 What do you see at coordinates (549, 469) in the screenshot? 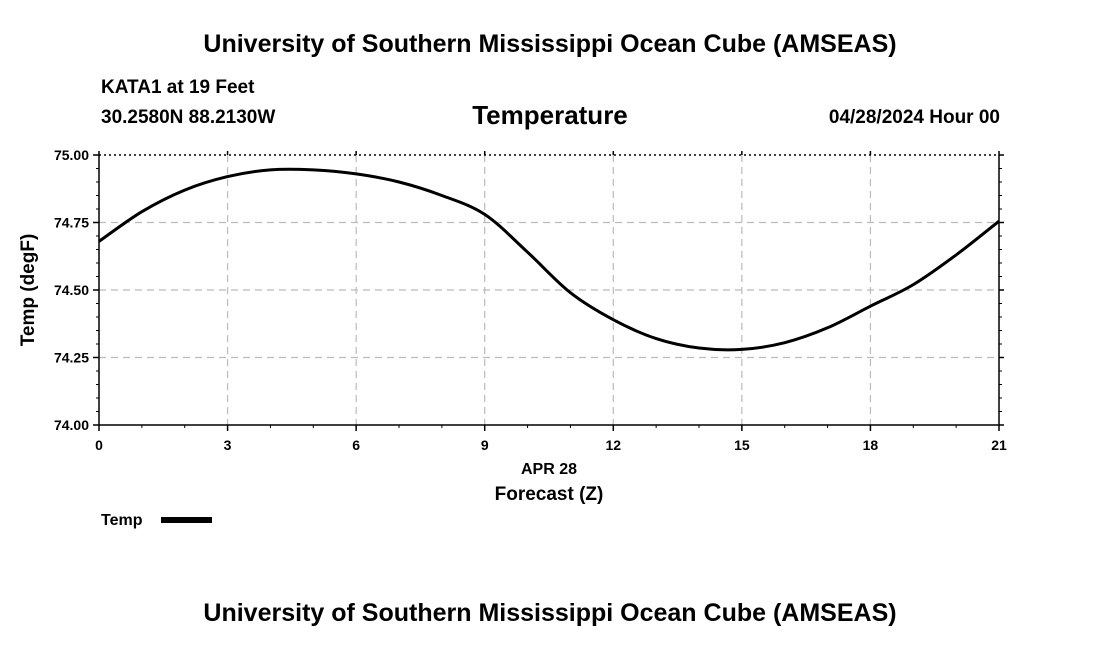
I see `x-axis-date-label: APR 28` at bounding box center [549, 469].